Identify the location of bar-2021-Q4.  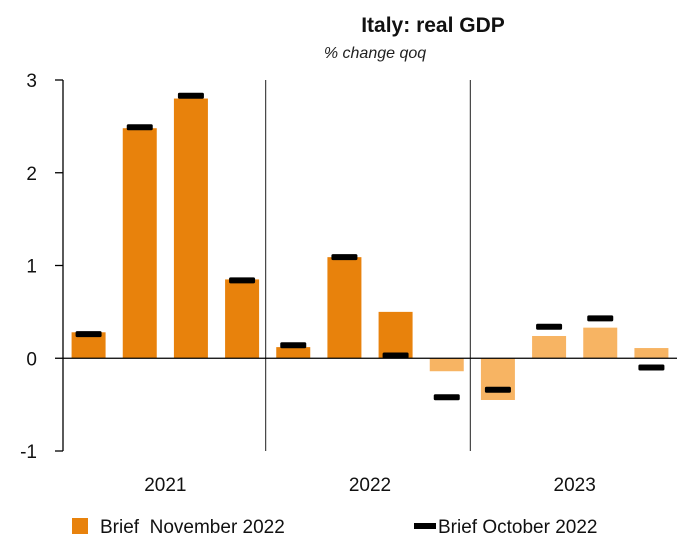
(242, 319).